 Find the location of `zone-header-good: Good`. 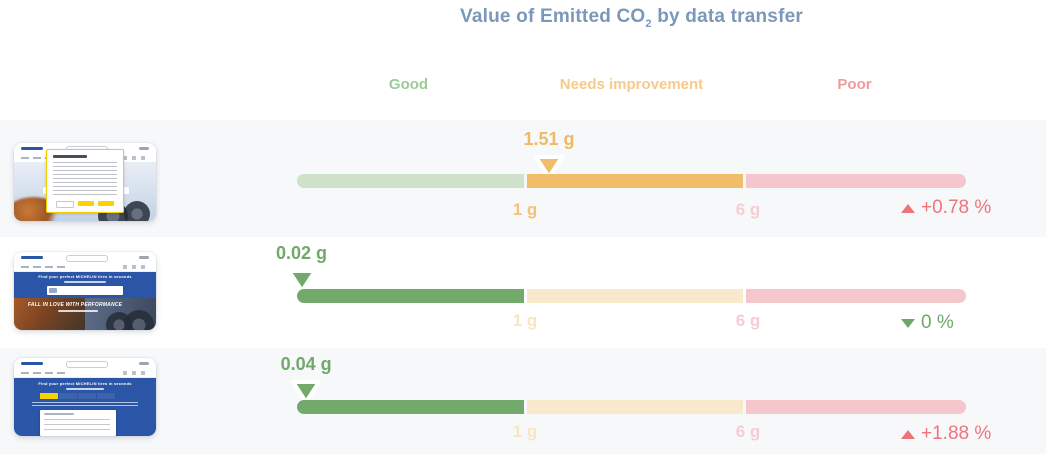

zone-header-good: Good is located at coordinates (408, 84).